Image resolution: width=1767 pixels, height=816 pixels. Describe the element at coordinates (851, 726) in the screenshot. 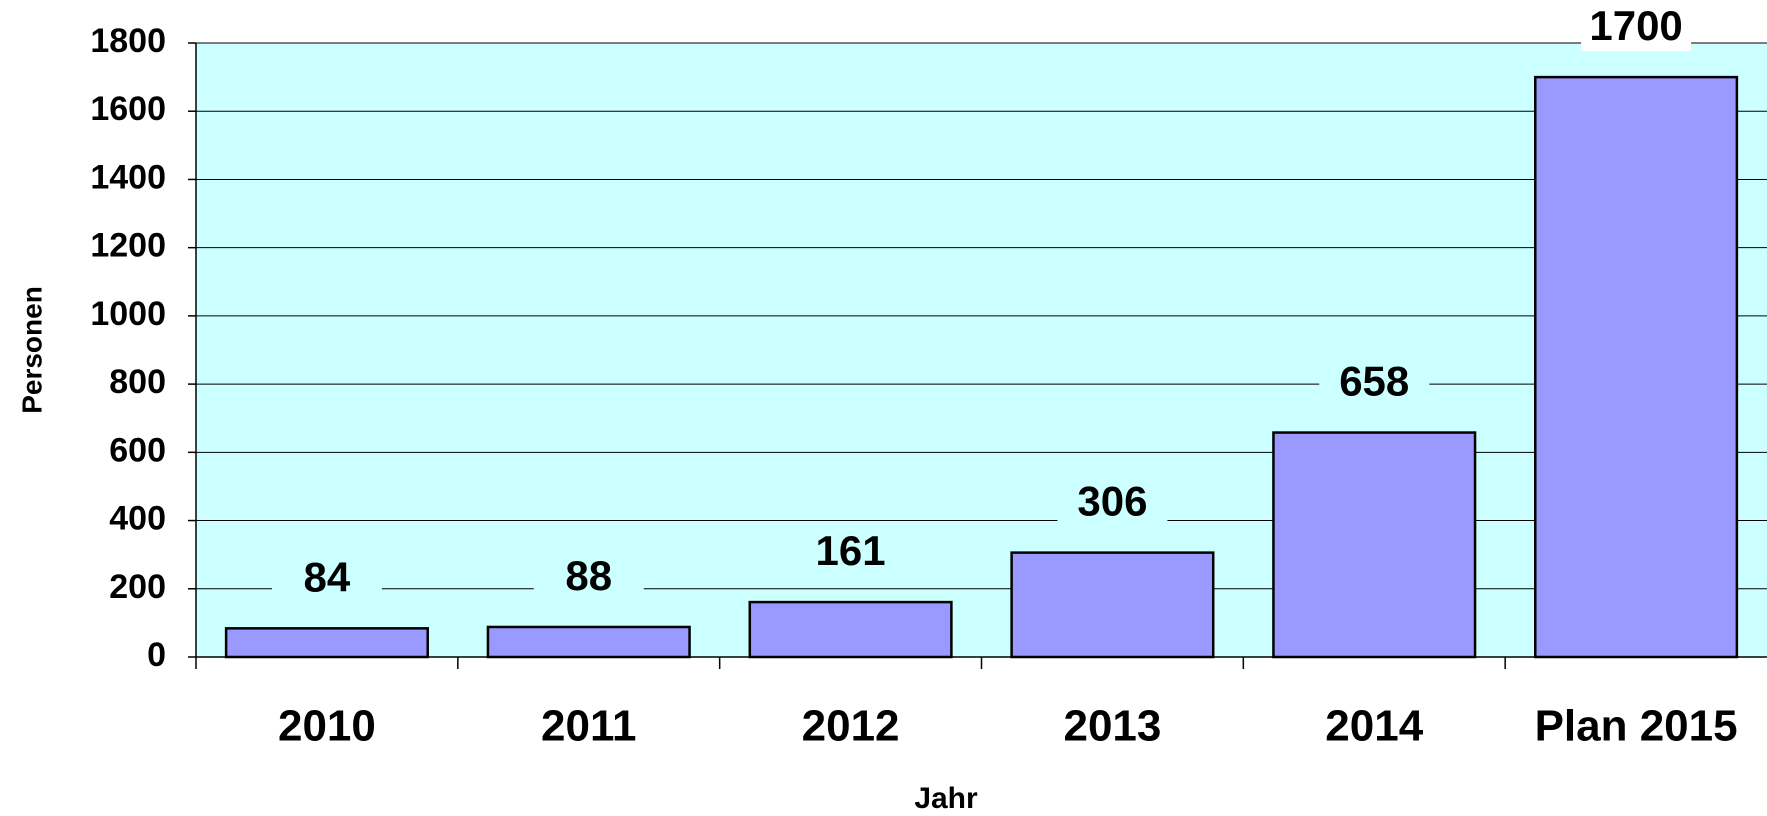

I see `x-tick-label: 2012` at that location.